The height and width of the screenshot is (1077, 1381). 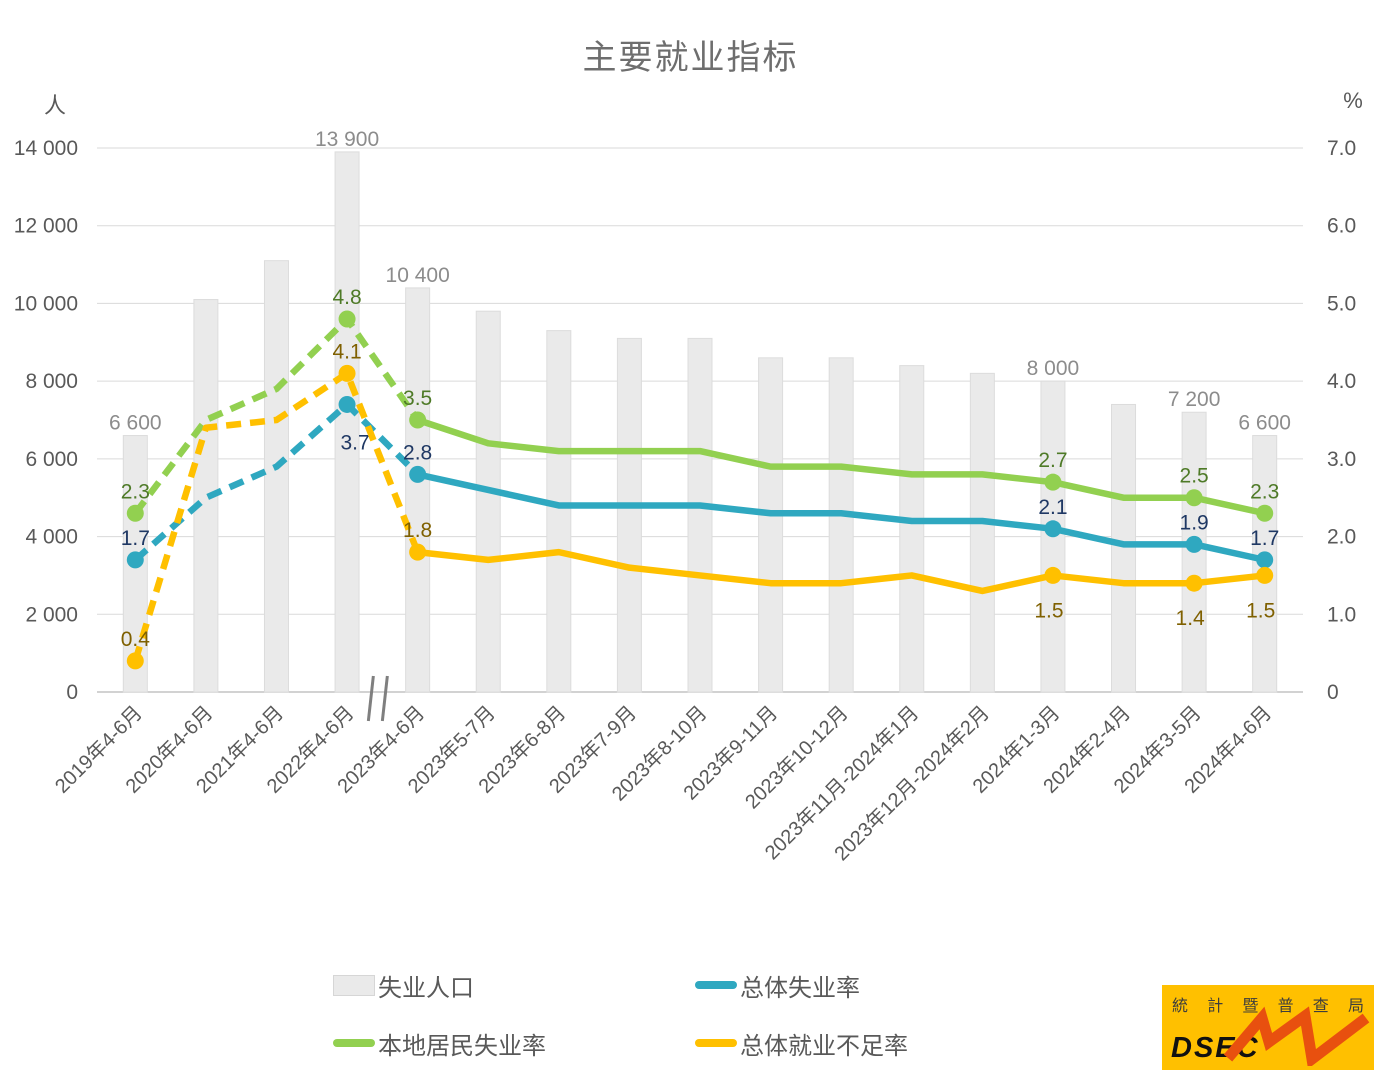 I want to click on legend-bar-swatch, so click(x=354, y=985).